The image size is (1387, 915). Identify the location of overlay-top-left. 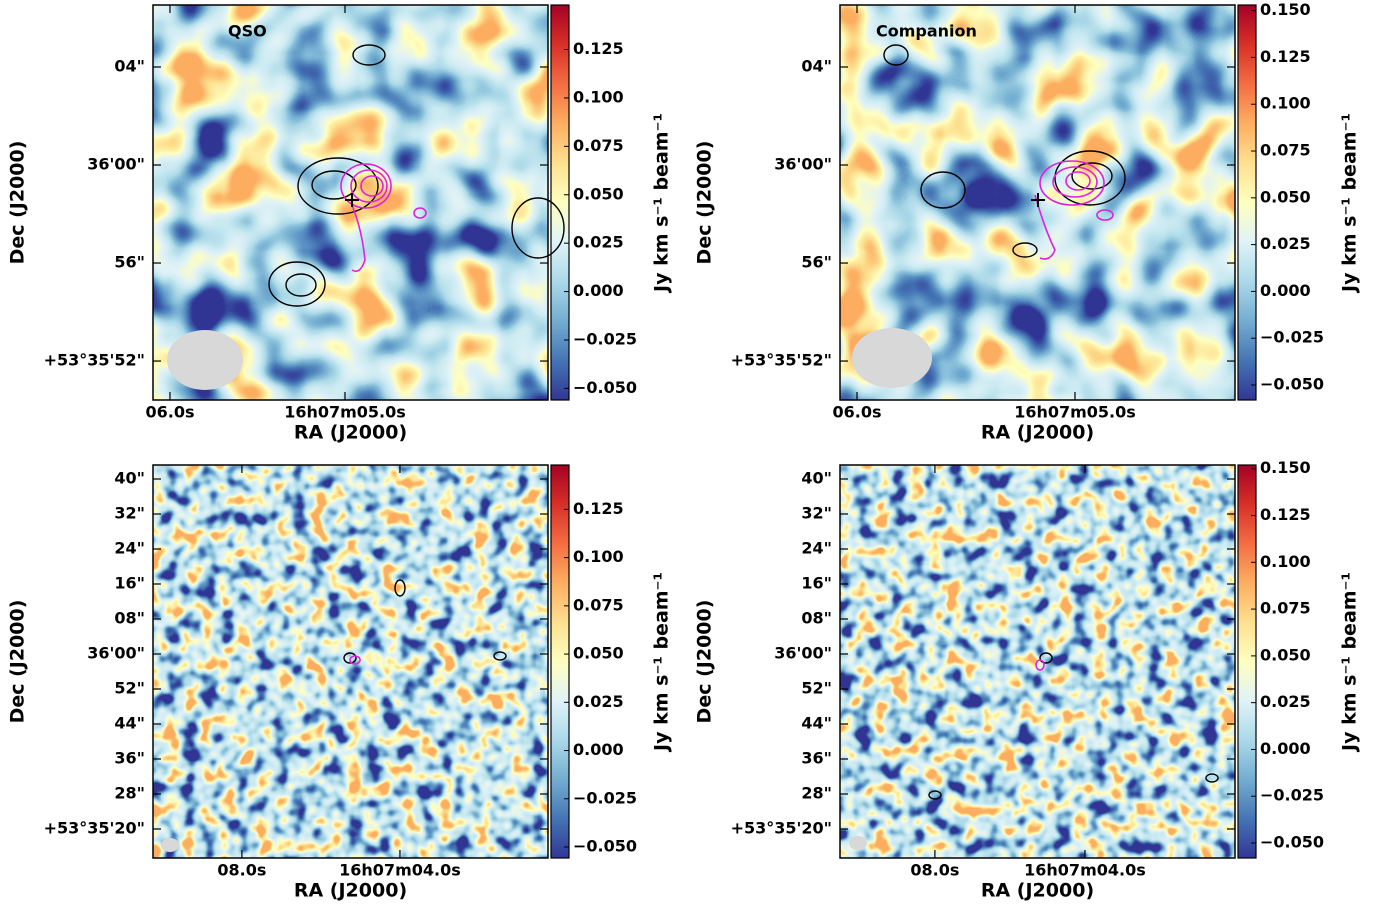
(366, 217).